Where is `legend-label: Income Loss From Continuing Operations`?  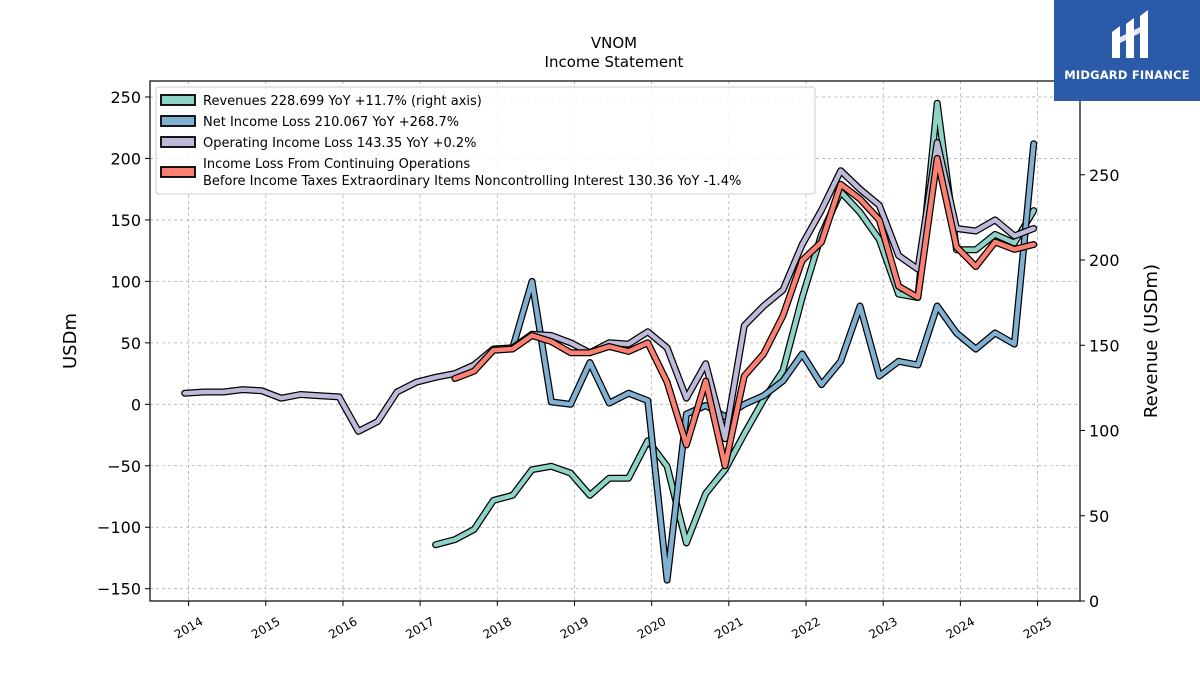 legend-label: Income Loss From Continuing Operations is located at coordinates (336, 164).